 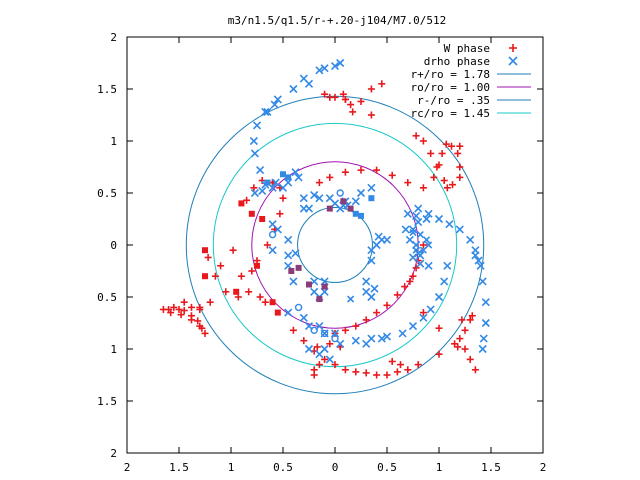 What do you see at coordinates (107, 297) in the screenshot?
I see `y-tick-label-5: 0.5` at bounding box center [107, 297].